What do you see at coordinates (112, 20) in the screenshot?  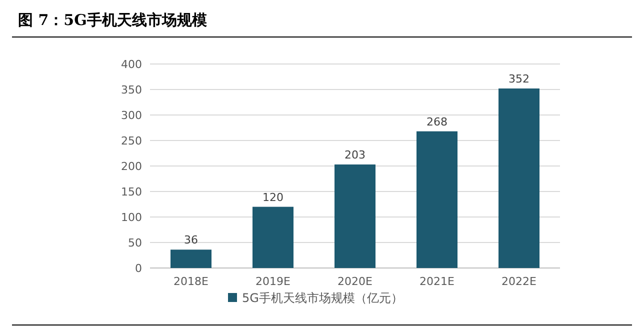 I see `title: 图 7：5G手机天线市场规模` at bounding box center [112, 20].